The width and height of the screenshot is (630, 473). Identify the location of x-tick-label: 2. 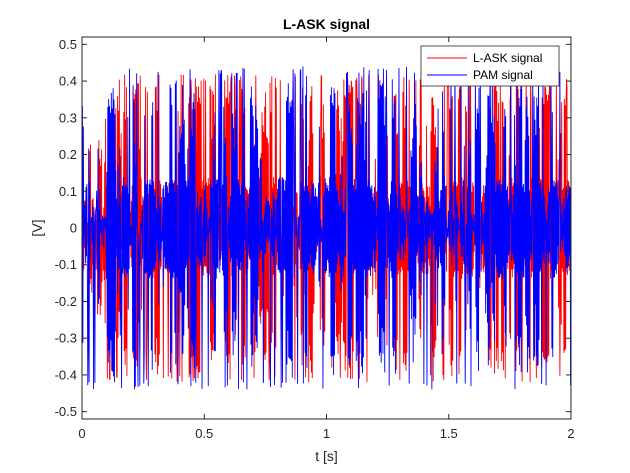
(570, 433).